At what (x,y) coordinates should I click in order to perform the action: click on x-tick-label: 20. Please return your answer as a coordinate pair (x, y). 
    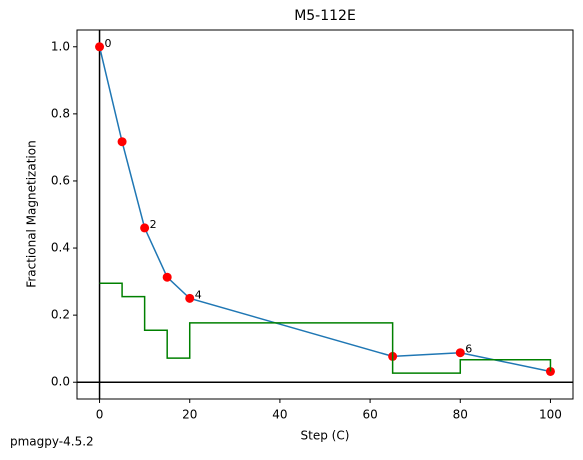
    Looking at the image, I should click on (189, 415).